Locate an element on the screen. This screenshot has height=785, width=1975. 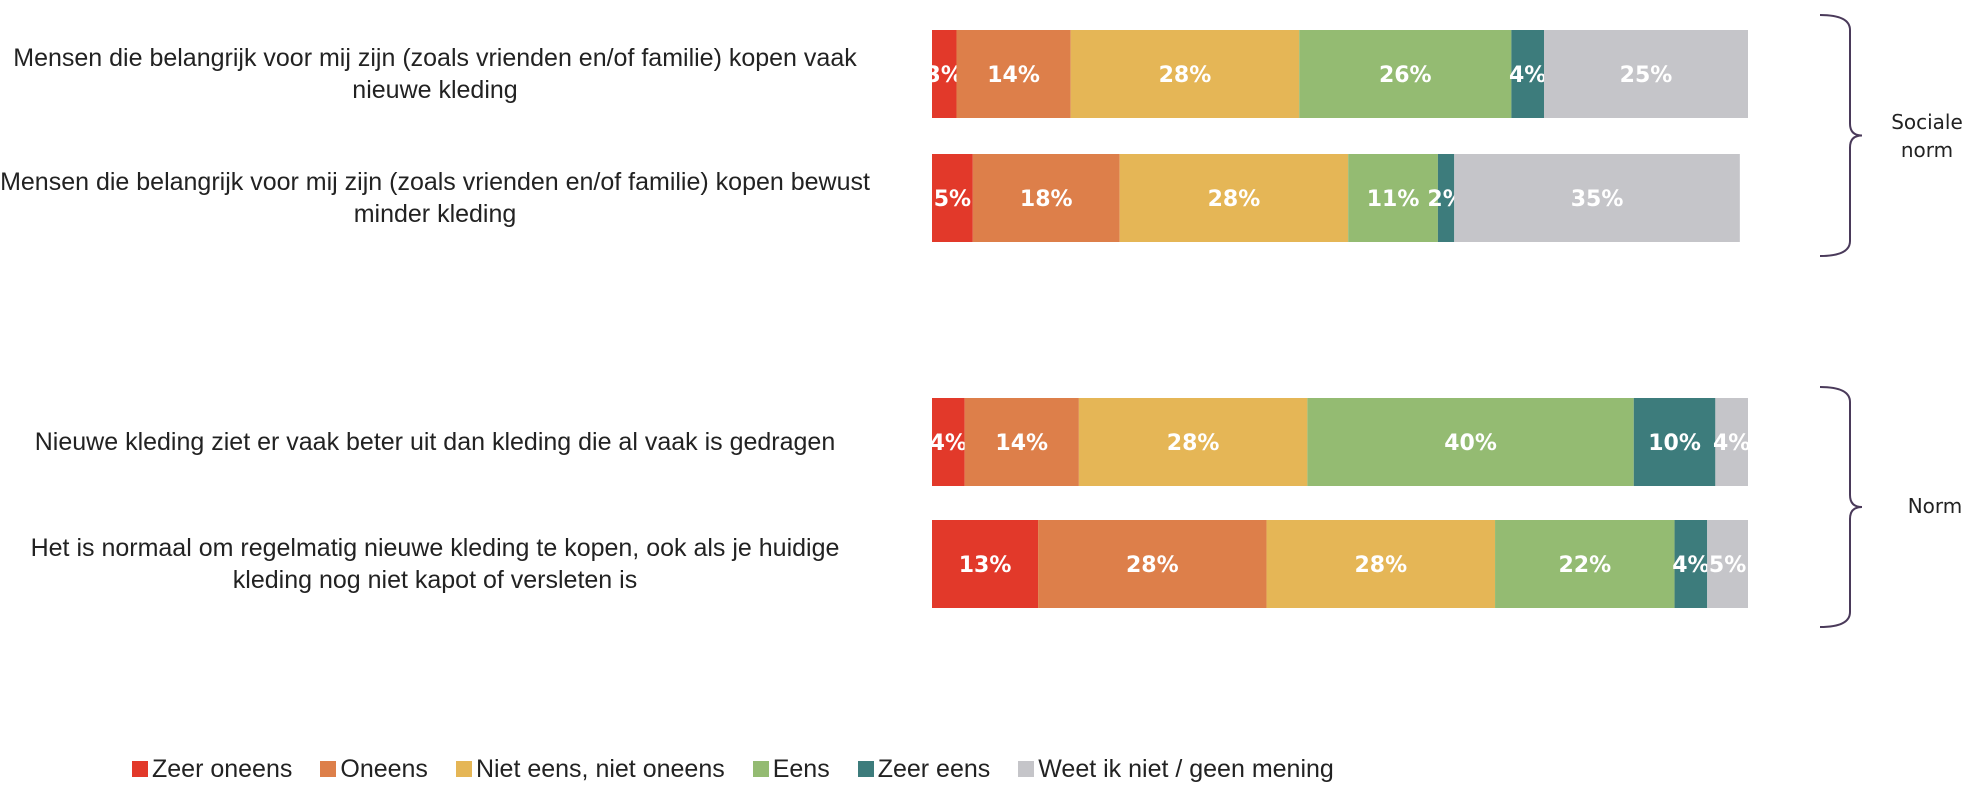
value-label: 11% is located at coordinates (1393, 199).